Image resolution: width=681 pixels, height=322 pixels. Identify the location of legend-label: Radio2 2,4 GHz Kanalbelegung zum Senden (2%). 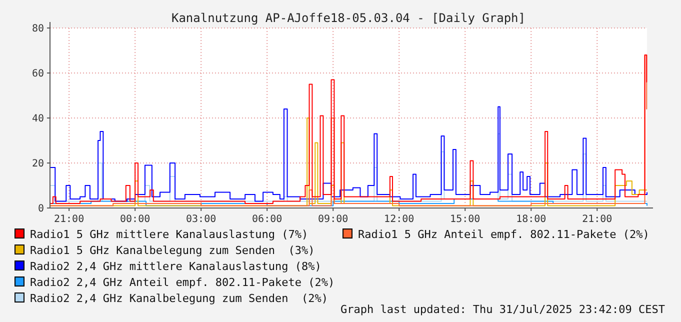
(179, 298).